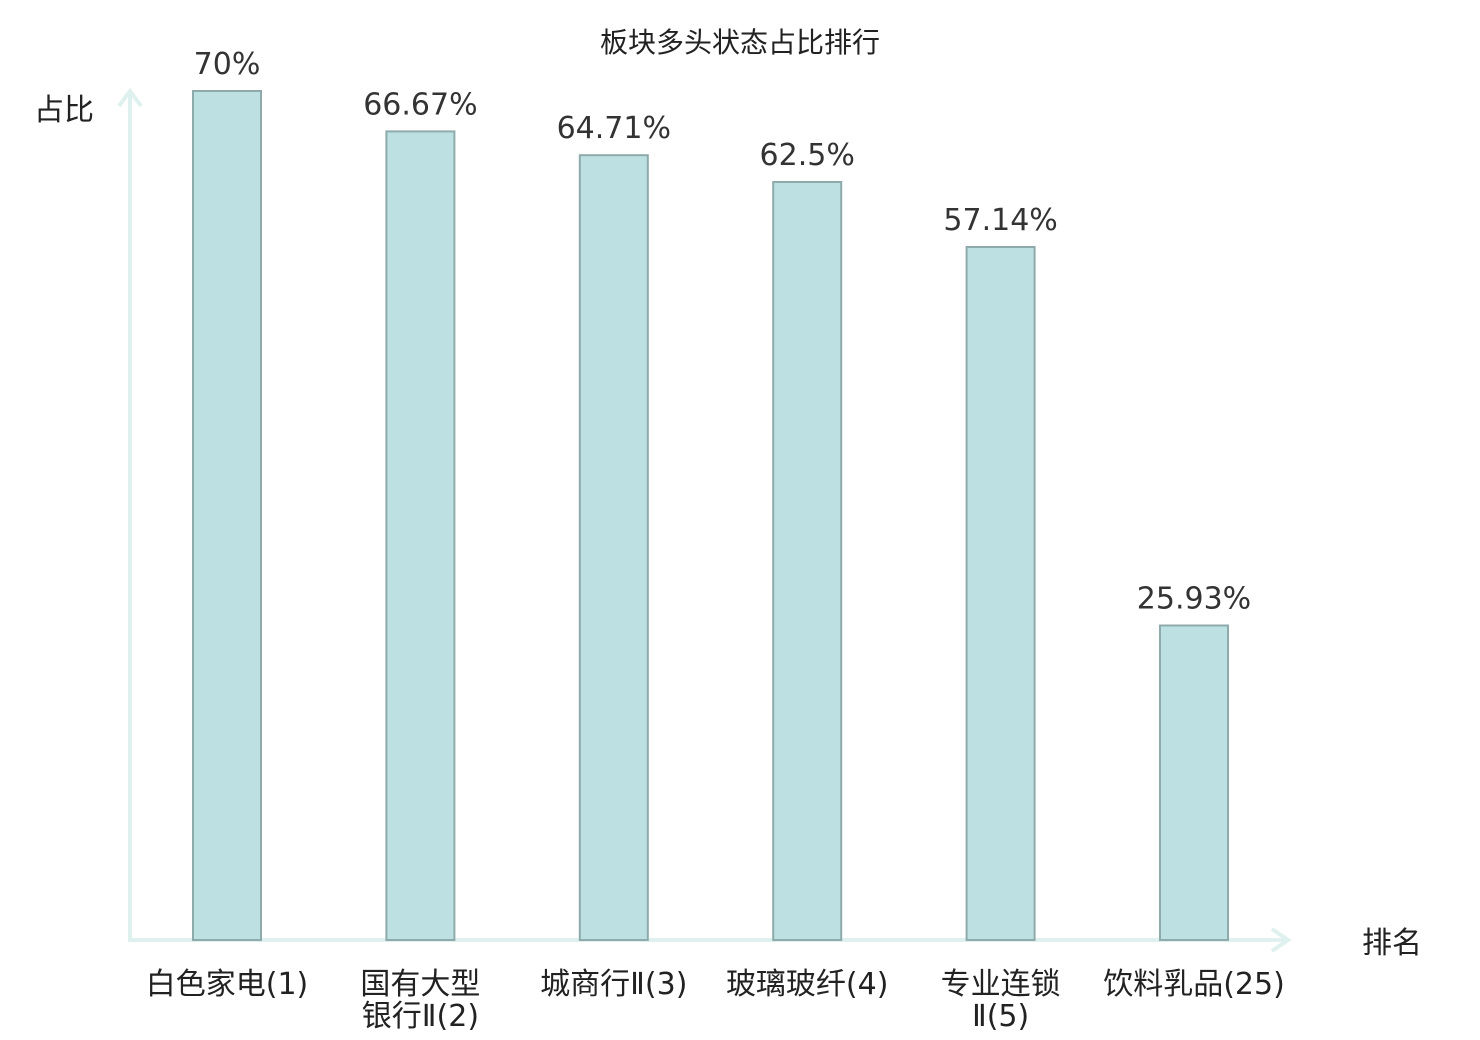  Describe the element at coordinates (740, 42) in the screenshot. I see `chart-title: 板块多头状态占比排行` at that location.